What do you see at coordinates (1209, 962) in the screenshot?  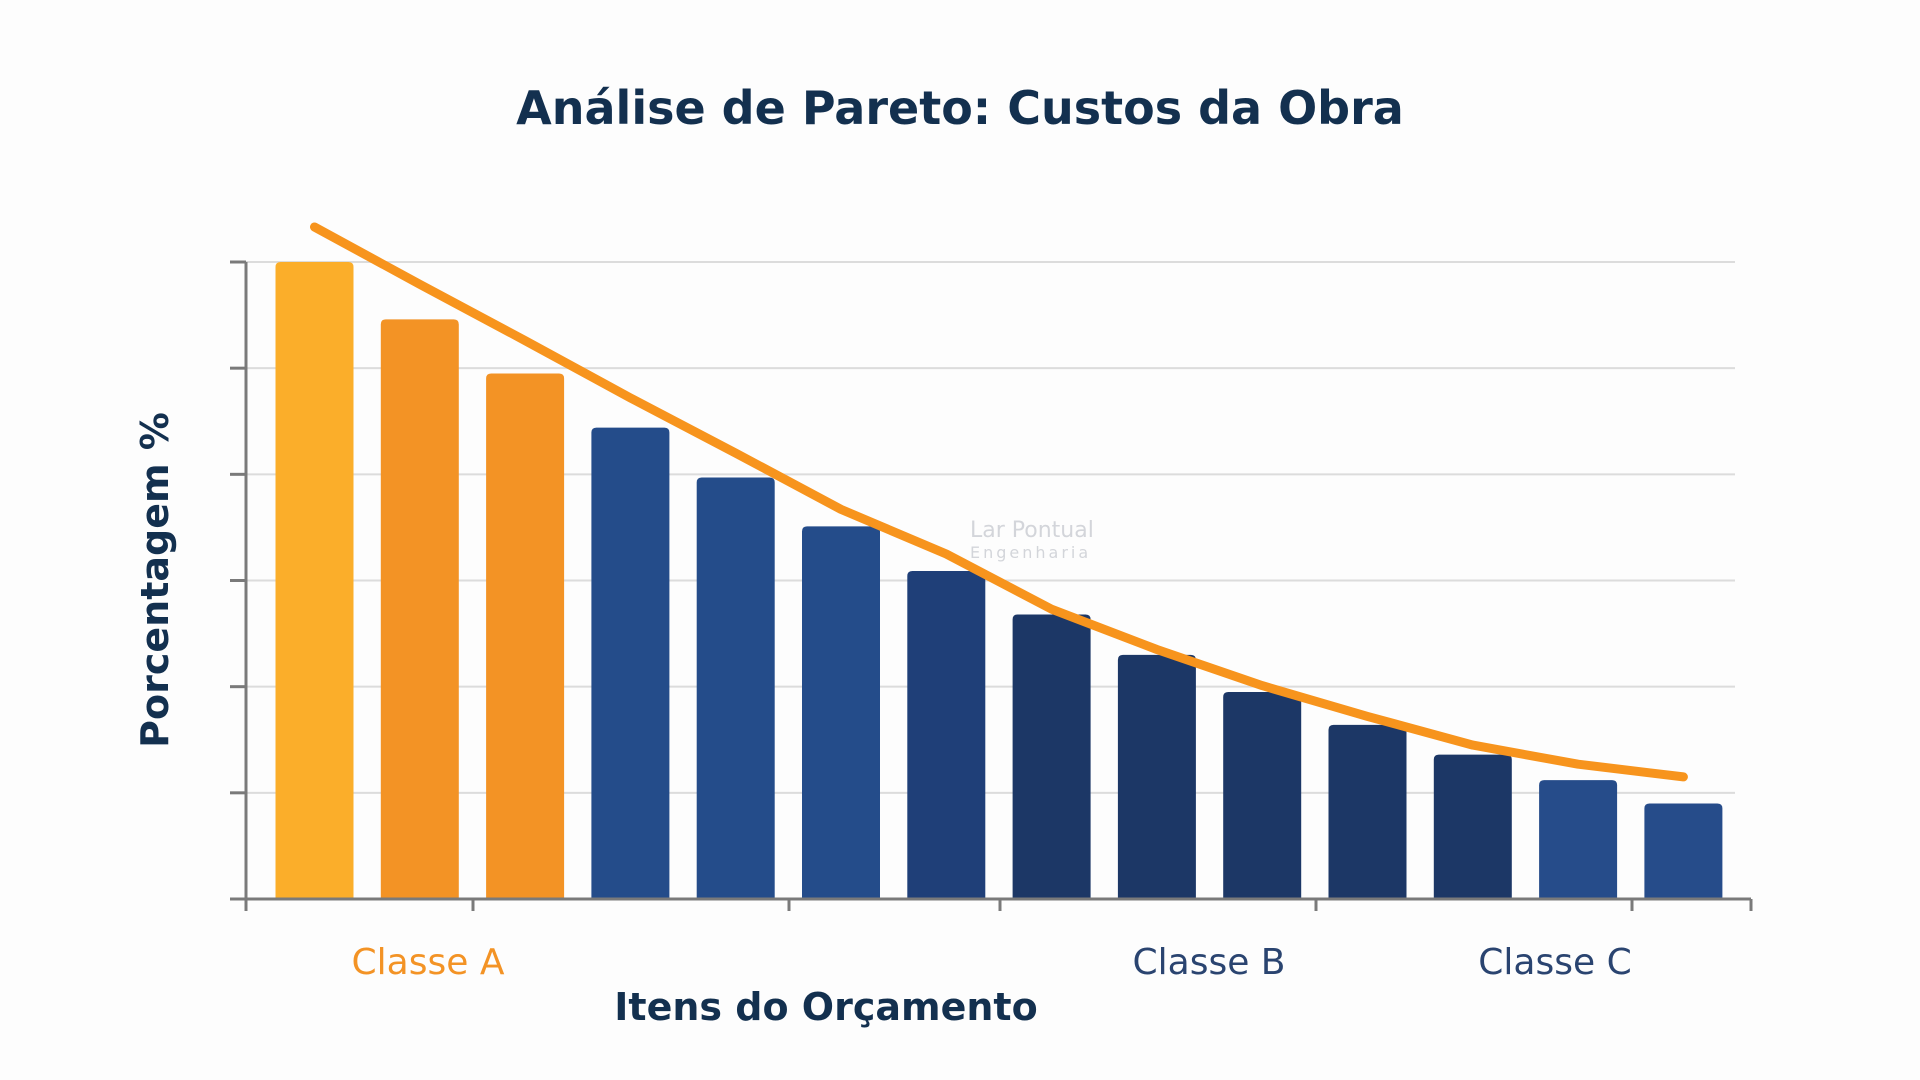 I see `class-b-label: Classe B` at bounding box center [1209, 962].